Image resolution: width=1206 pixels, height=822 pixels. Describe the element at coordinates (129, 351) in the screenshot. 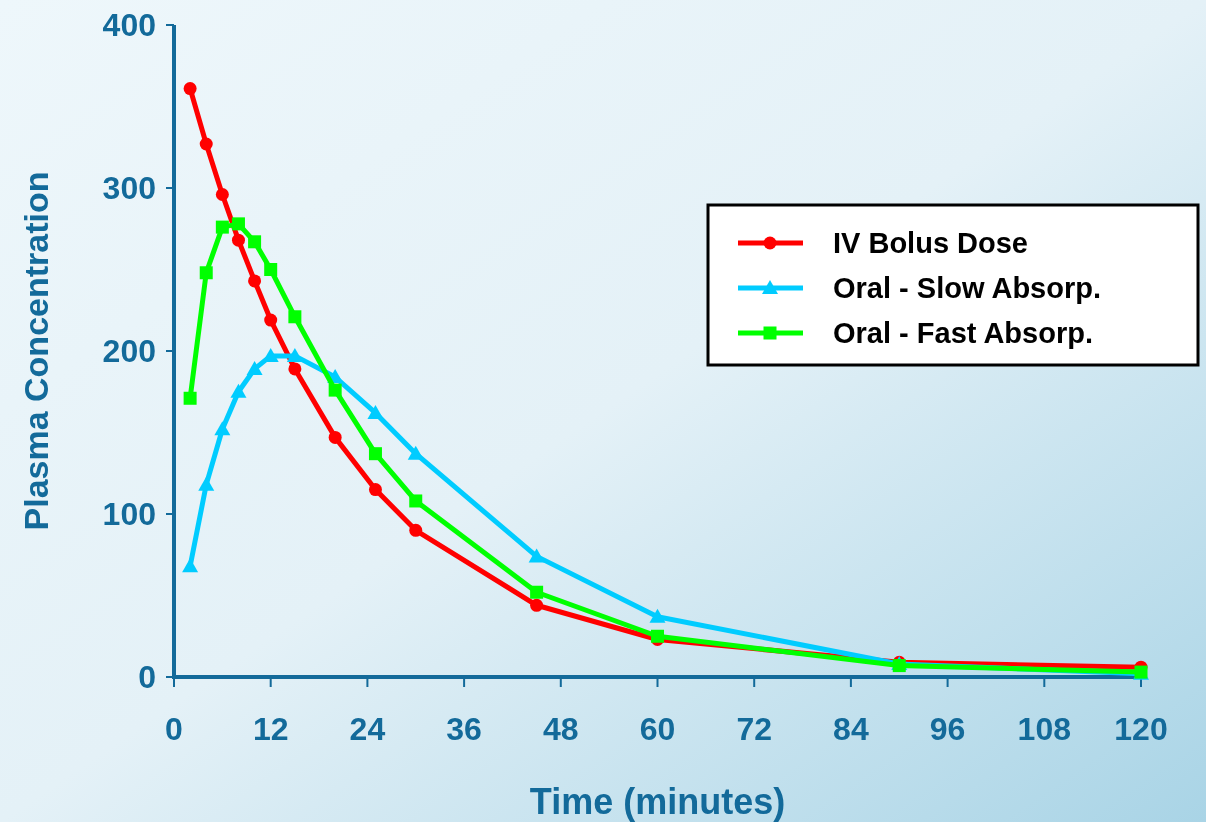

I see `y-tick-label: 200` at that location.